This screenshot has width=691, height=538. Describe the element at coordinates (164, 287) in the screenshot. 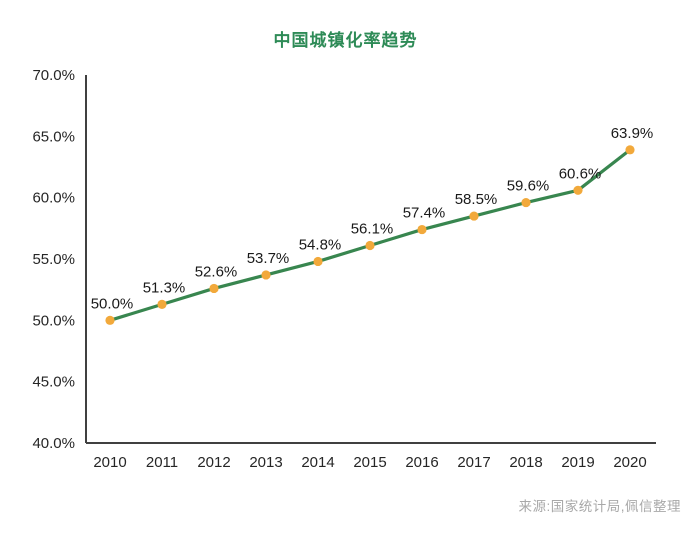

I see `data-point-label: 51.3%` at that location.